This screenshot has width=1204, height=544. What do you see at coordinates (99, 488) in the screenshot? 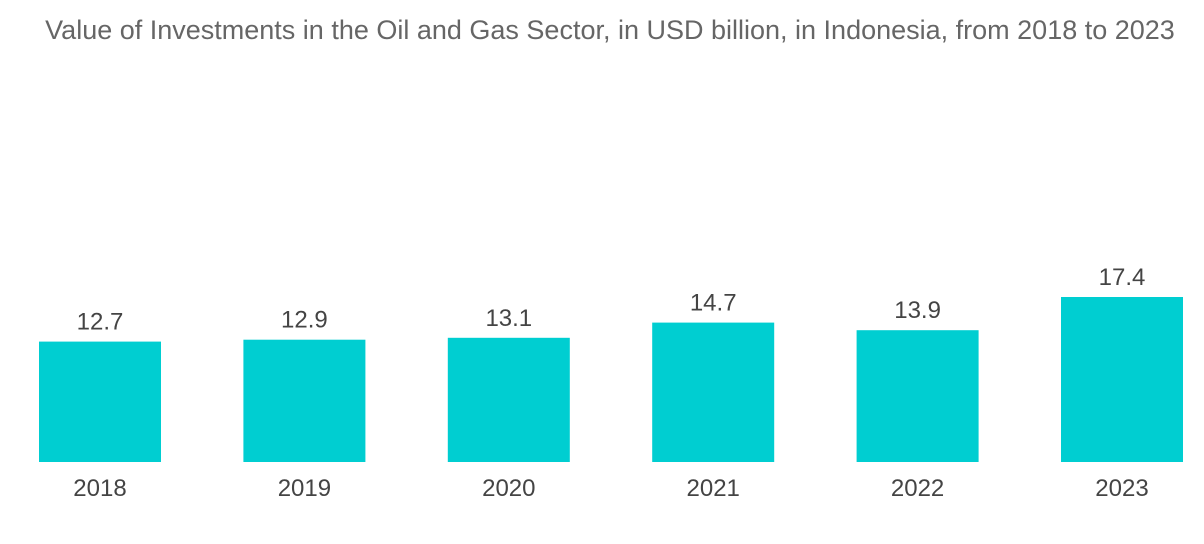
I see `x-tick-label-2018: 2018` at bounding box center [99, 488].